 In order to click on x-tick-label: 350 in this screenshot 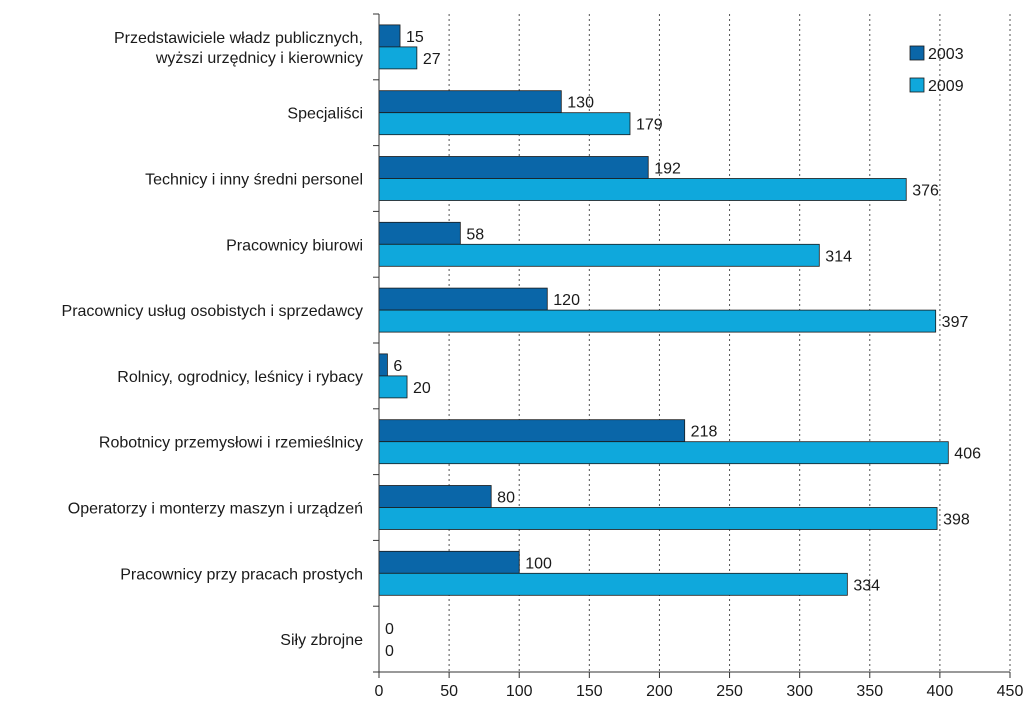, I will do `click(869, 691)`.